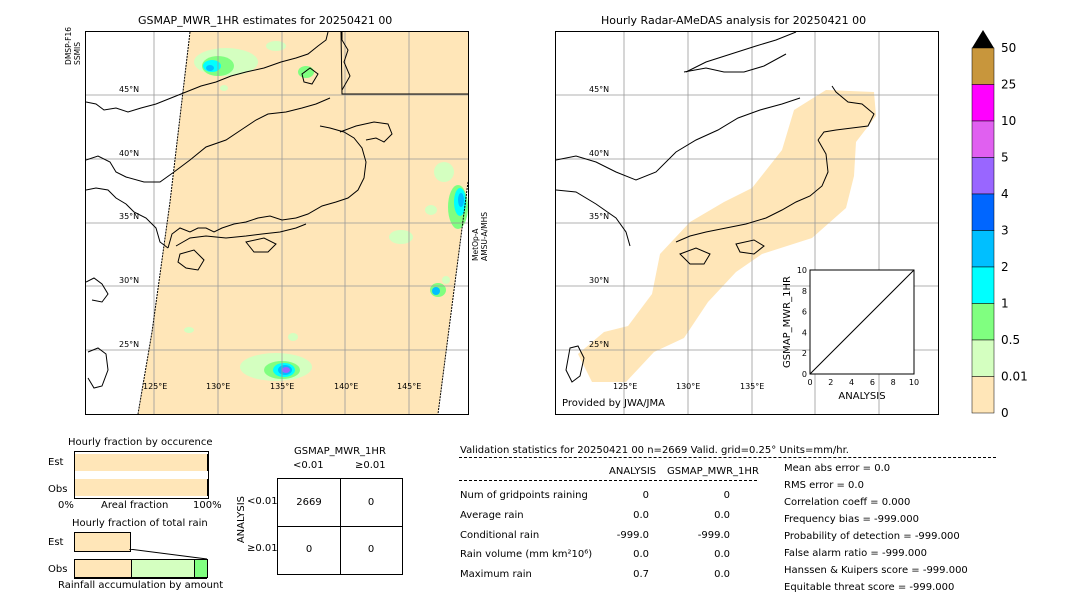  Describe the element at coordinates (804, 374) in the screenshot. I see `scatter-ytick: 0` at that location.